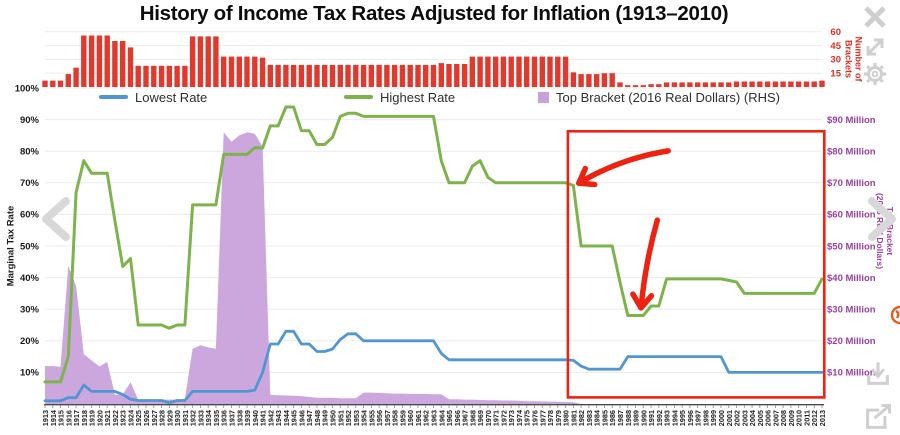  What do you see at coordinates (752, 417) in the screenshot?
I see `svg-text: 2004` at bounding box center [752, 417].